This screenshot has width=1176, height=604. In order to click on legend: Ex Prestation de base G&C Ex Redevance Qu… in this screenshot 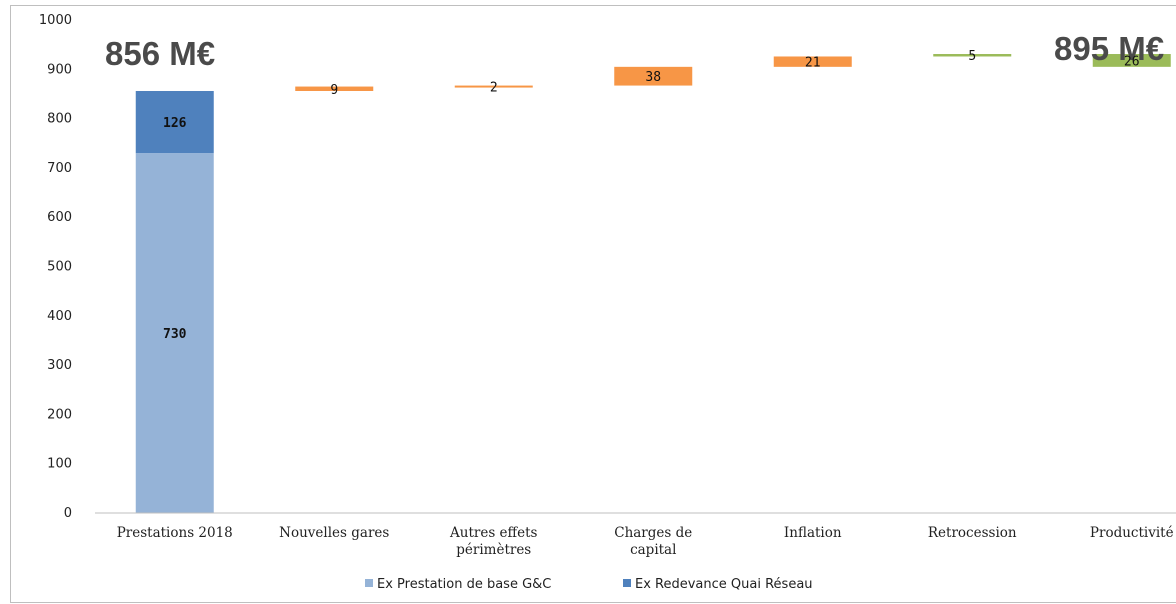, I will do `click(589, 584)`.